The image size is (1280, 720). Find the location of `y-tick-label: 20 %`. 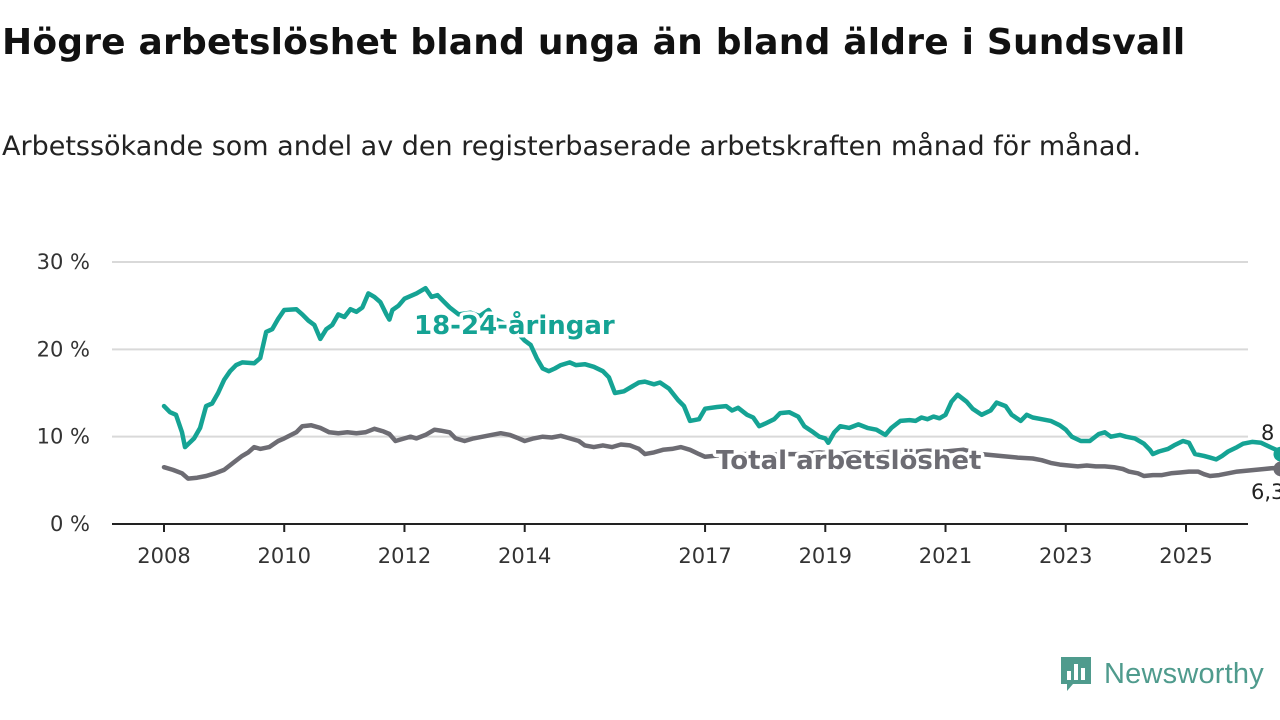

y-tick-label: 20 % is located at coordinates (63, 349).